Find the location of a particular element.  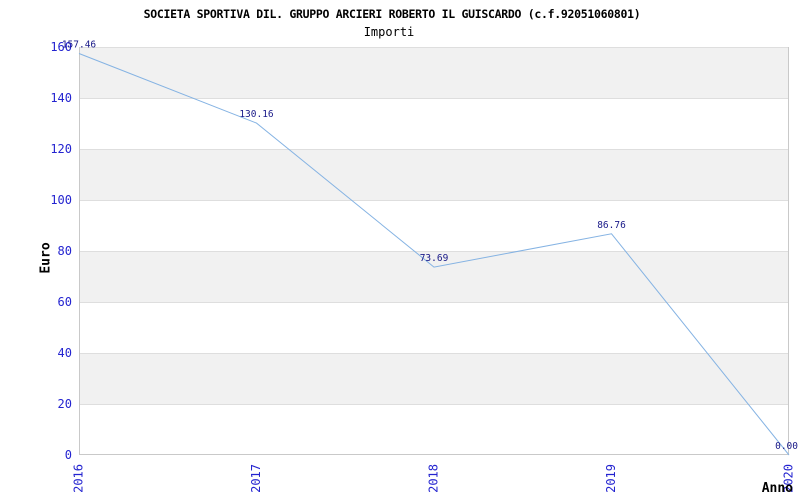

data-point-label: 157.46 is located at coordinates (79, 44).